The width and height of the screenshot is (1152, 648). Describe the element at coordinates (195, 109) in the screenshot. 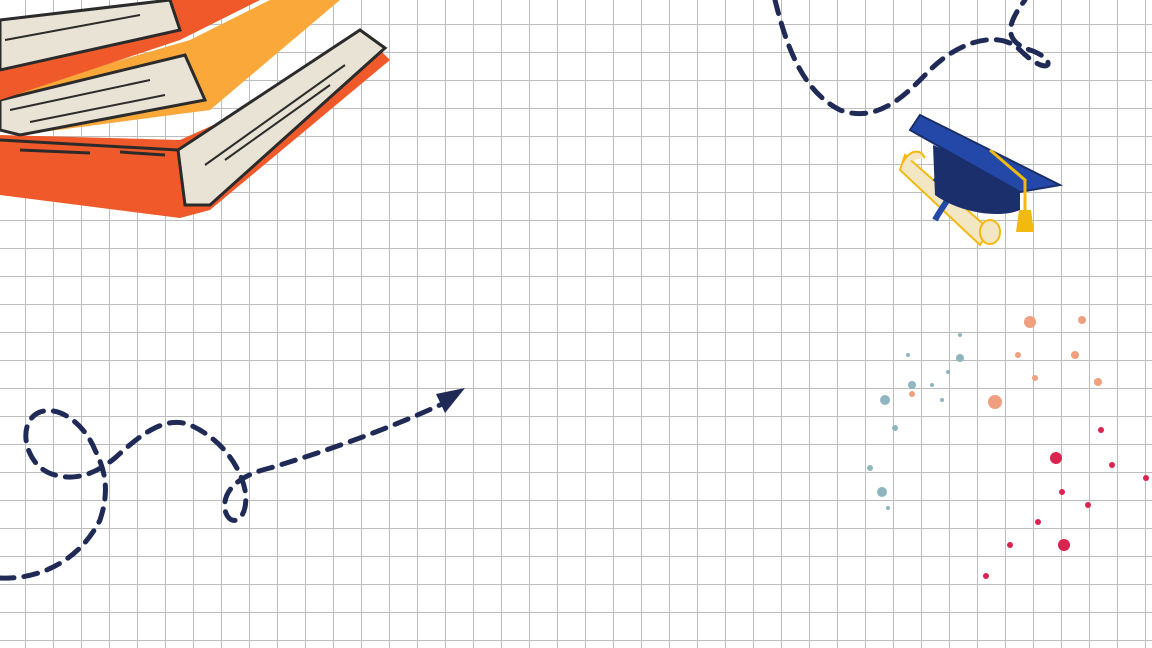

I see `stacked-books-illustration` at that location.